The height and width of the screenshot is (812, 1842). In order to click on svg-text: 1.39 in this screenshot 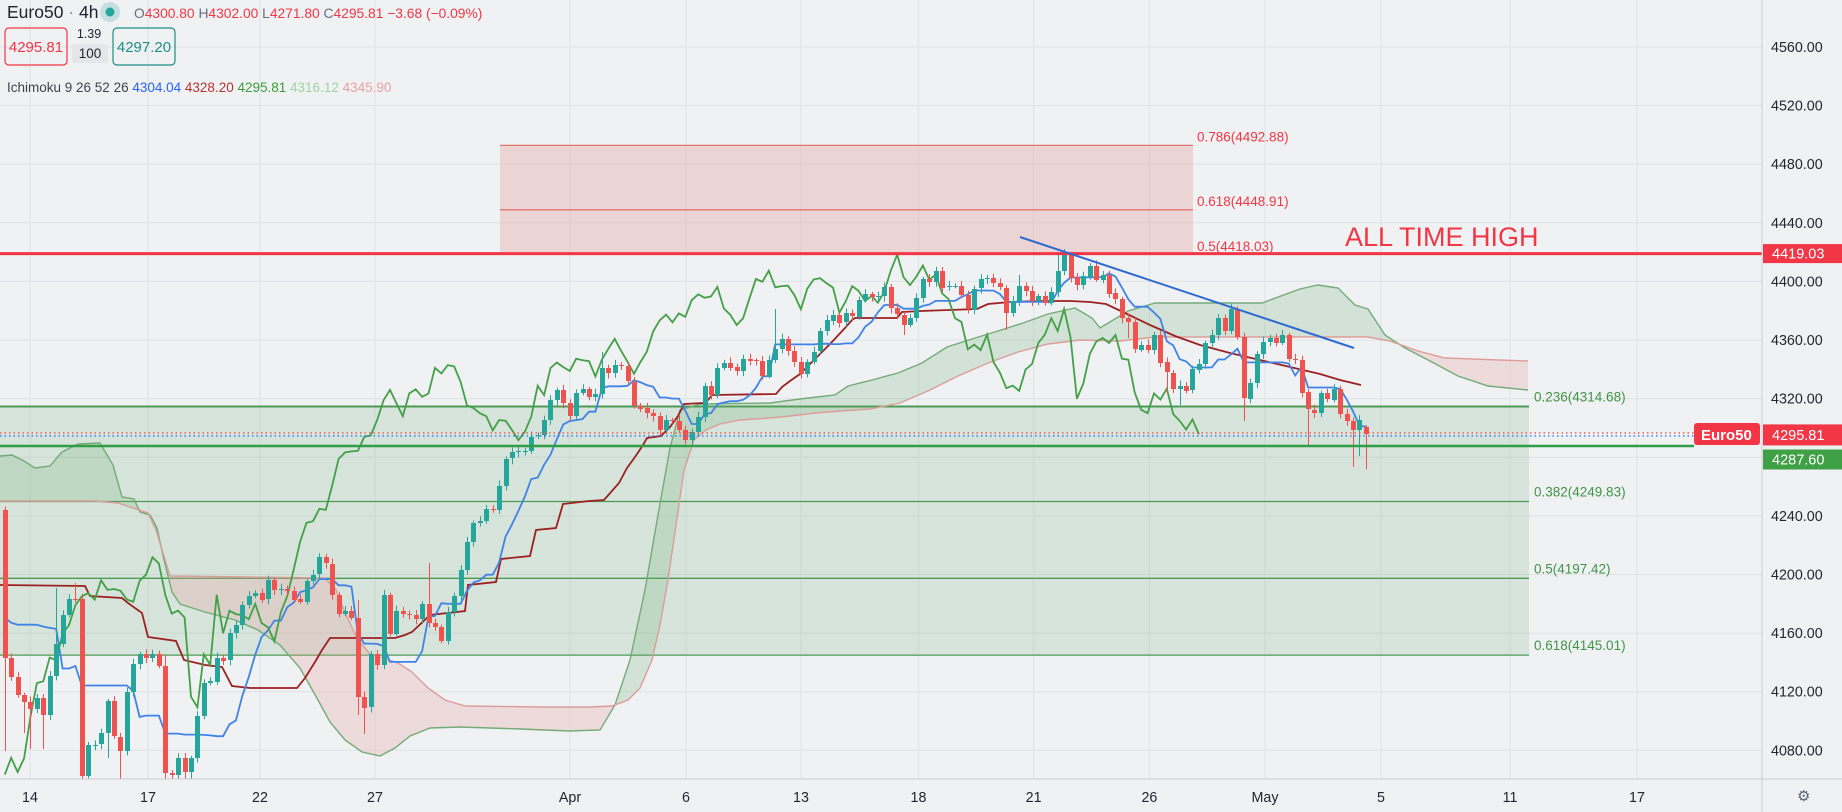, I will do `click(89, 34)`.